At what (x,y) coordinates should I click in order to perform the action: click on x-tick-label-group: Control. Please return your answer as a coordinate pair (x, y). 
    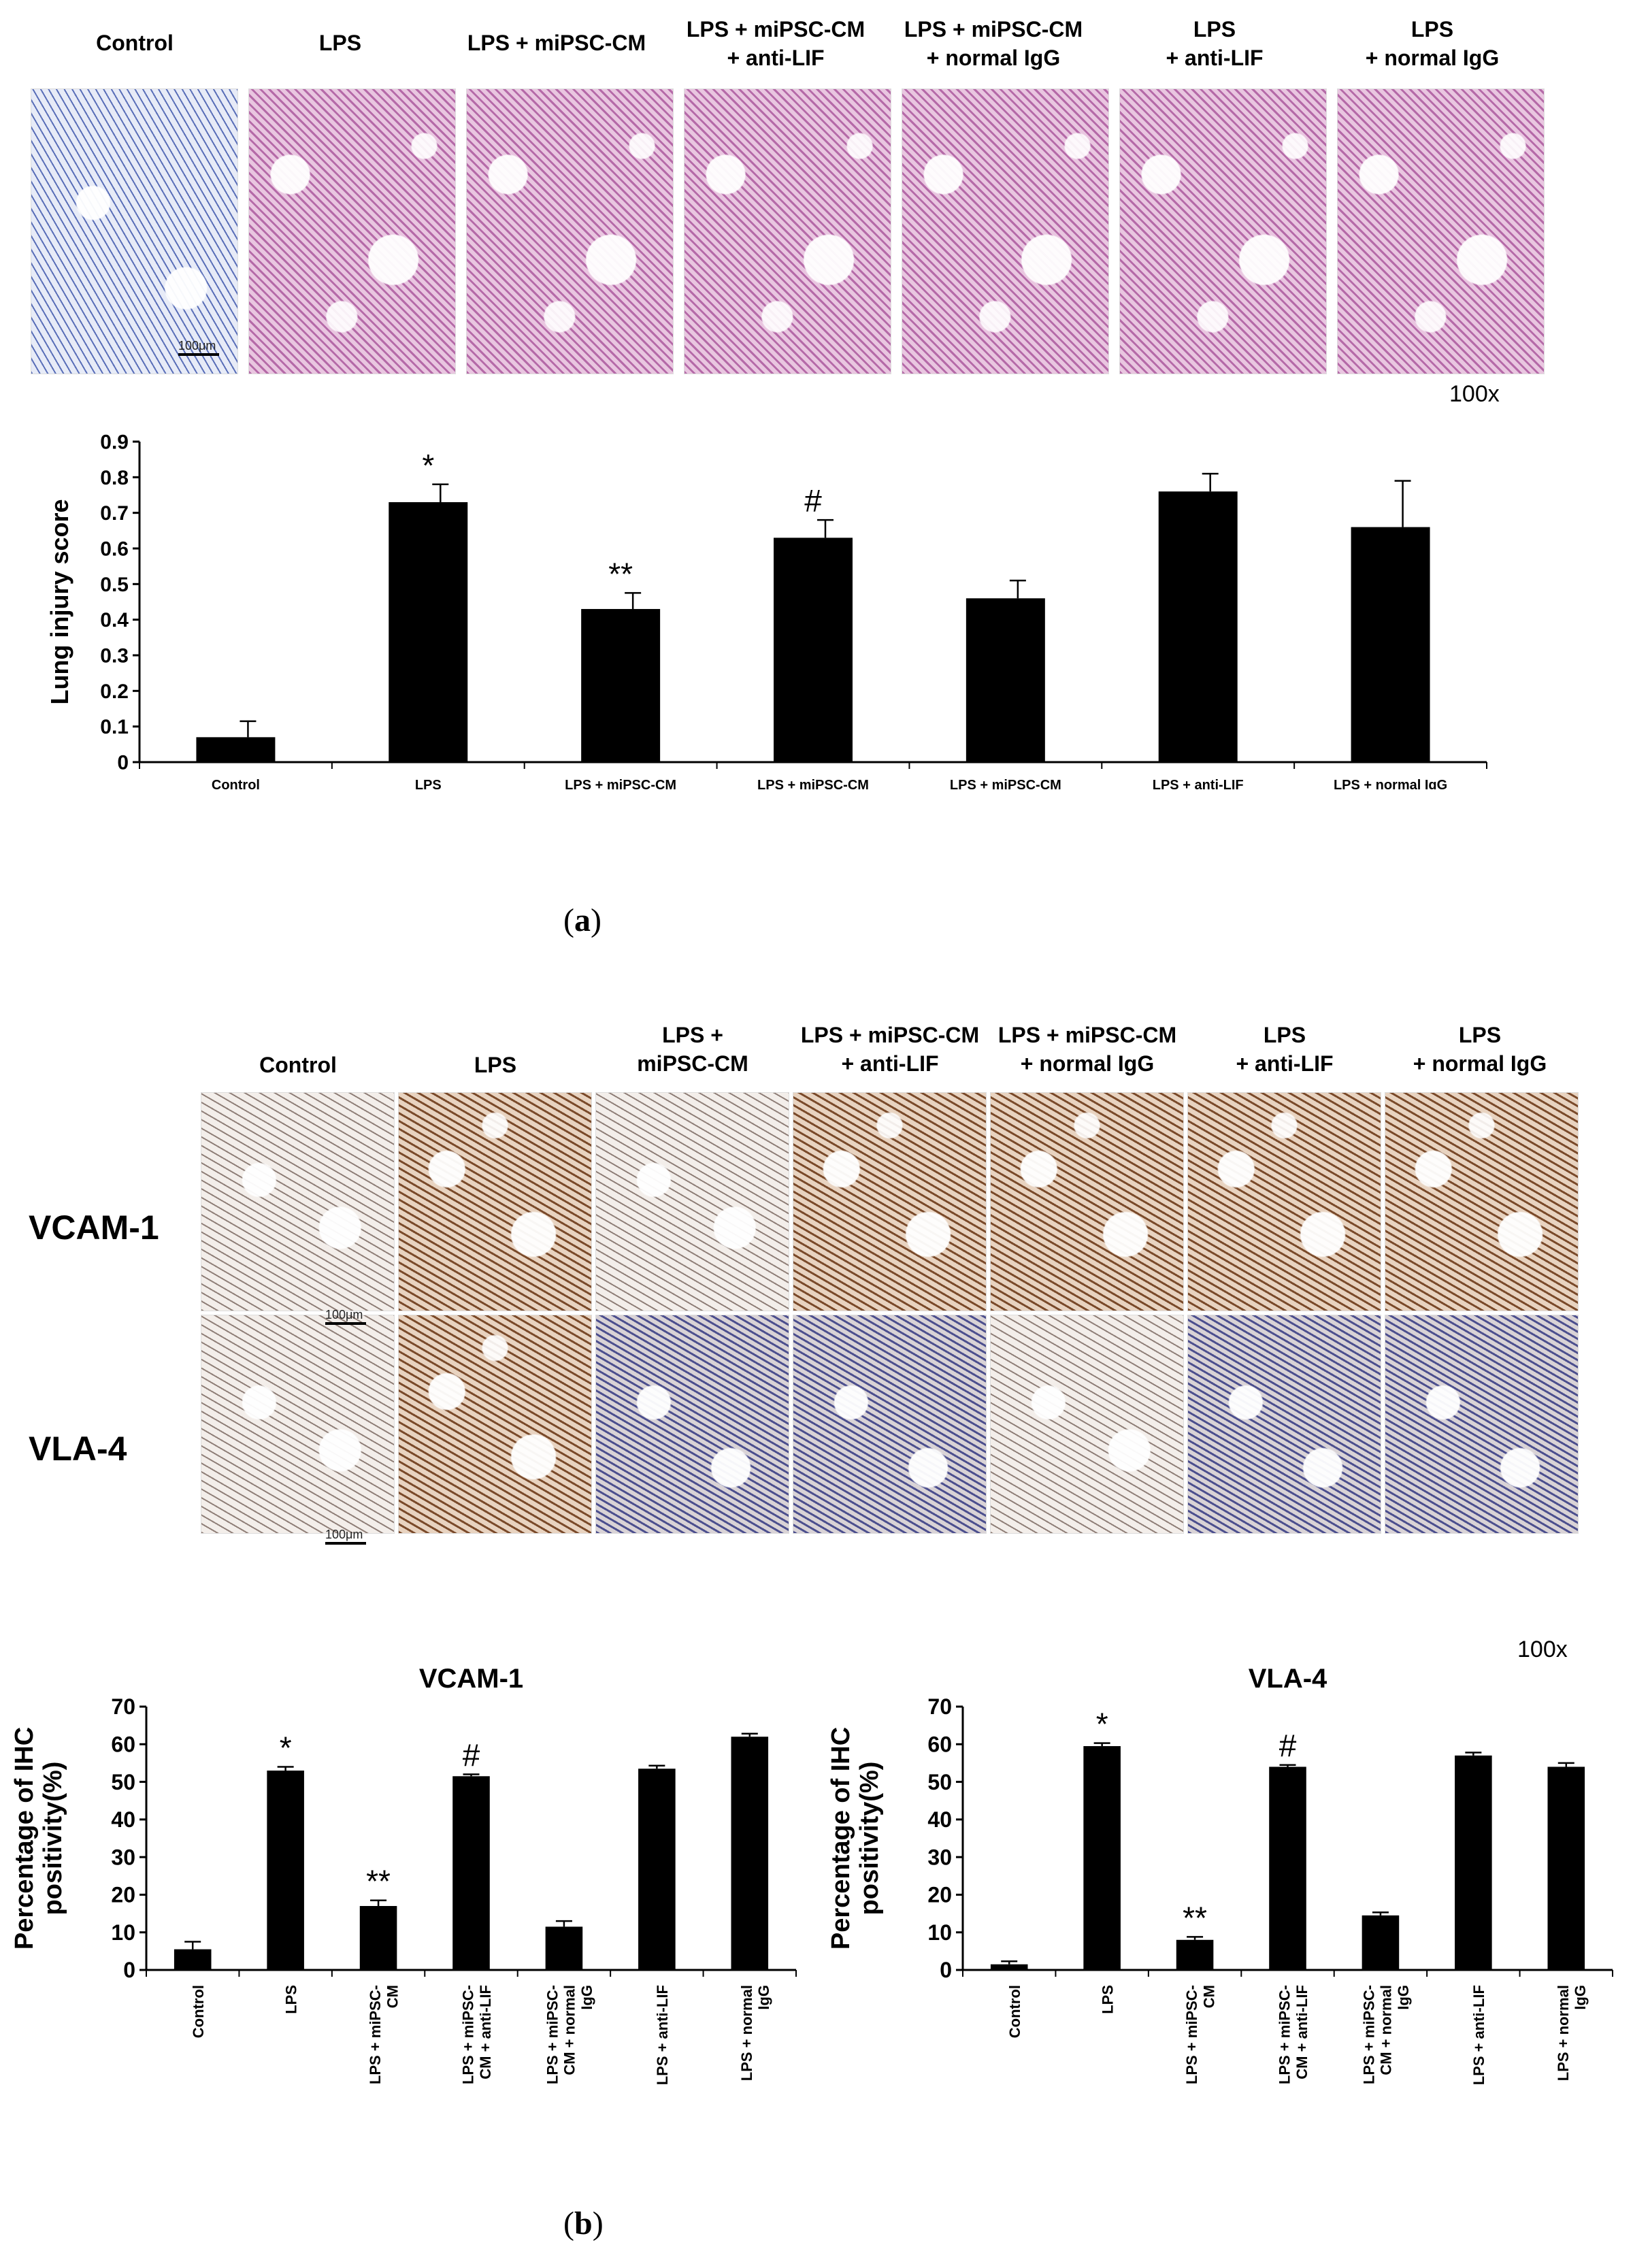
    Looking at the image, I should click on (1014, 2011).